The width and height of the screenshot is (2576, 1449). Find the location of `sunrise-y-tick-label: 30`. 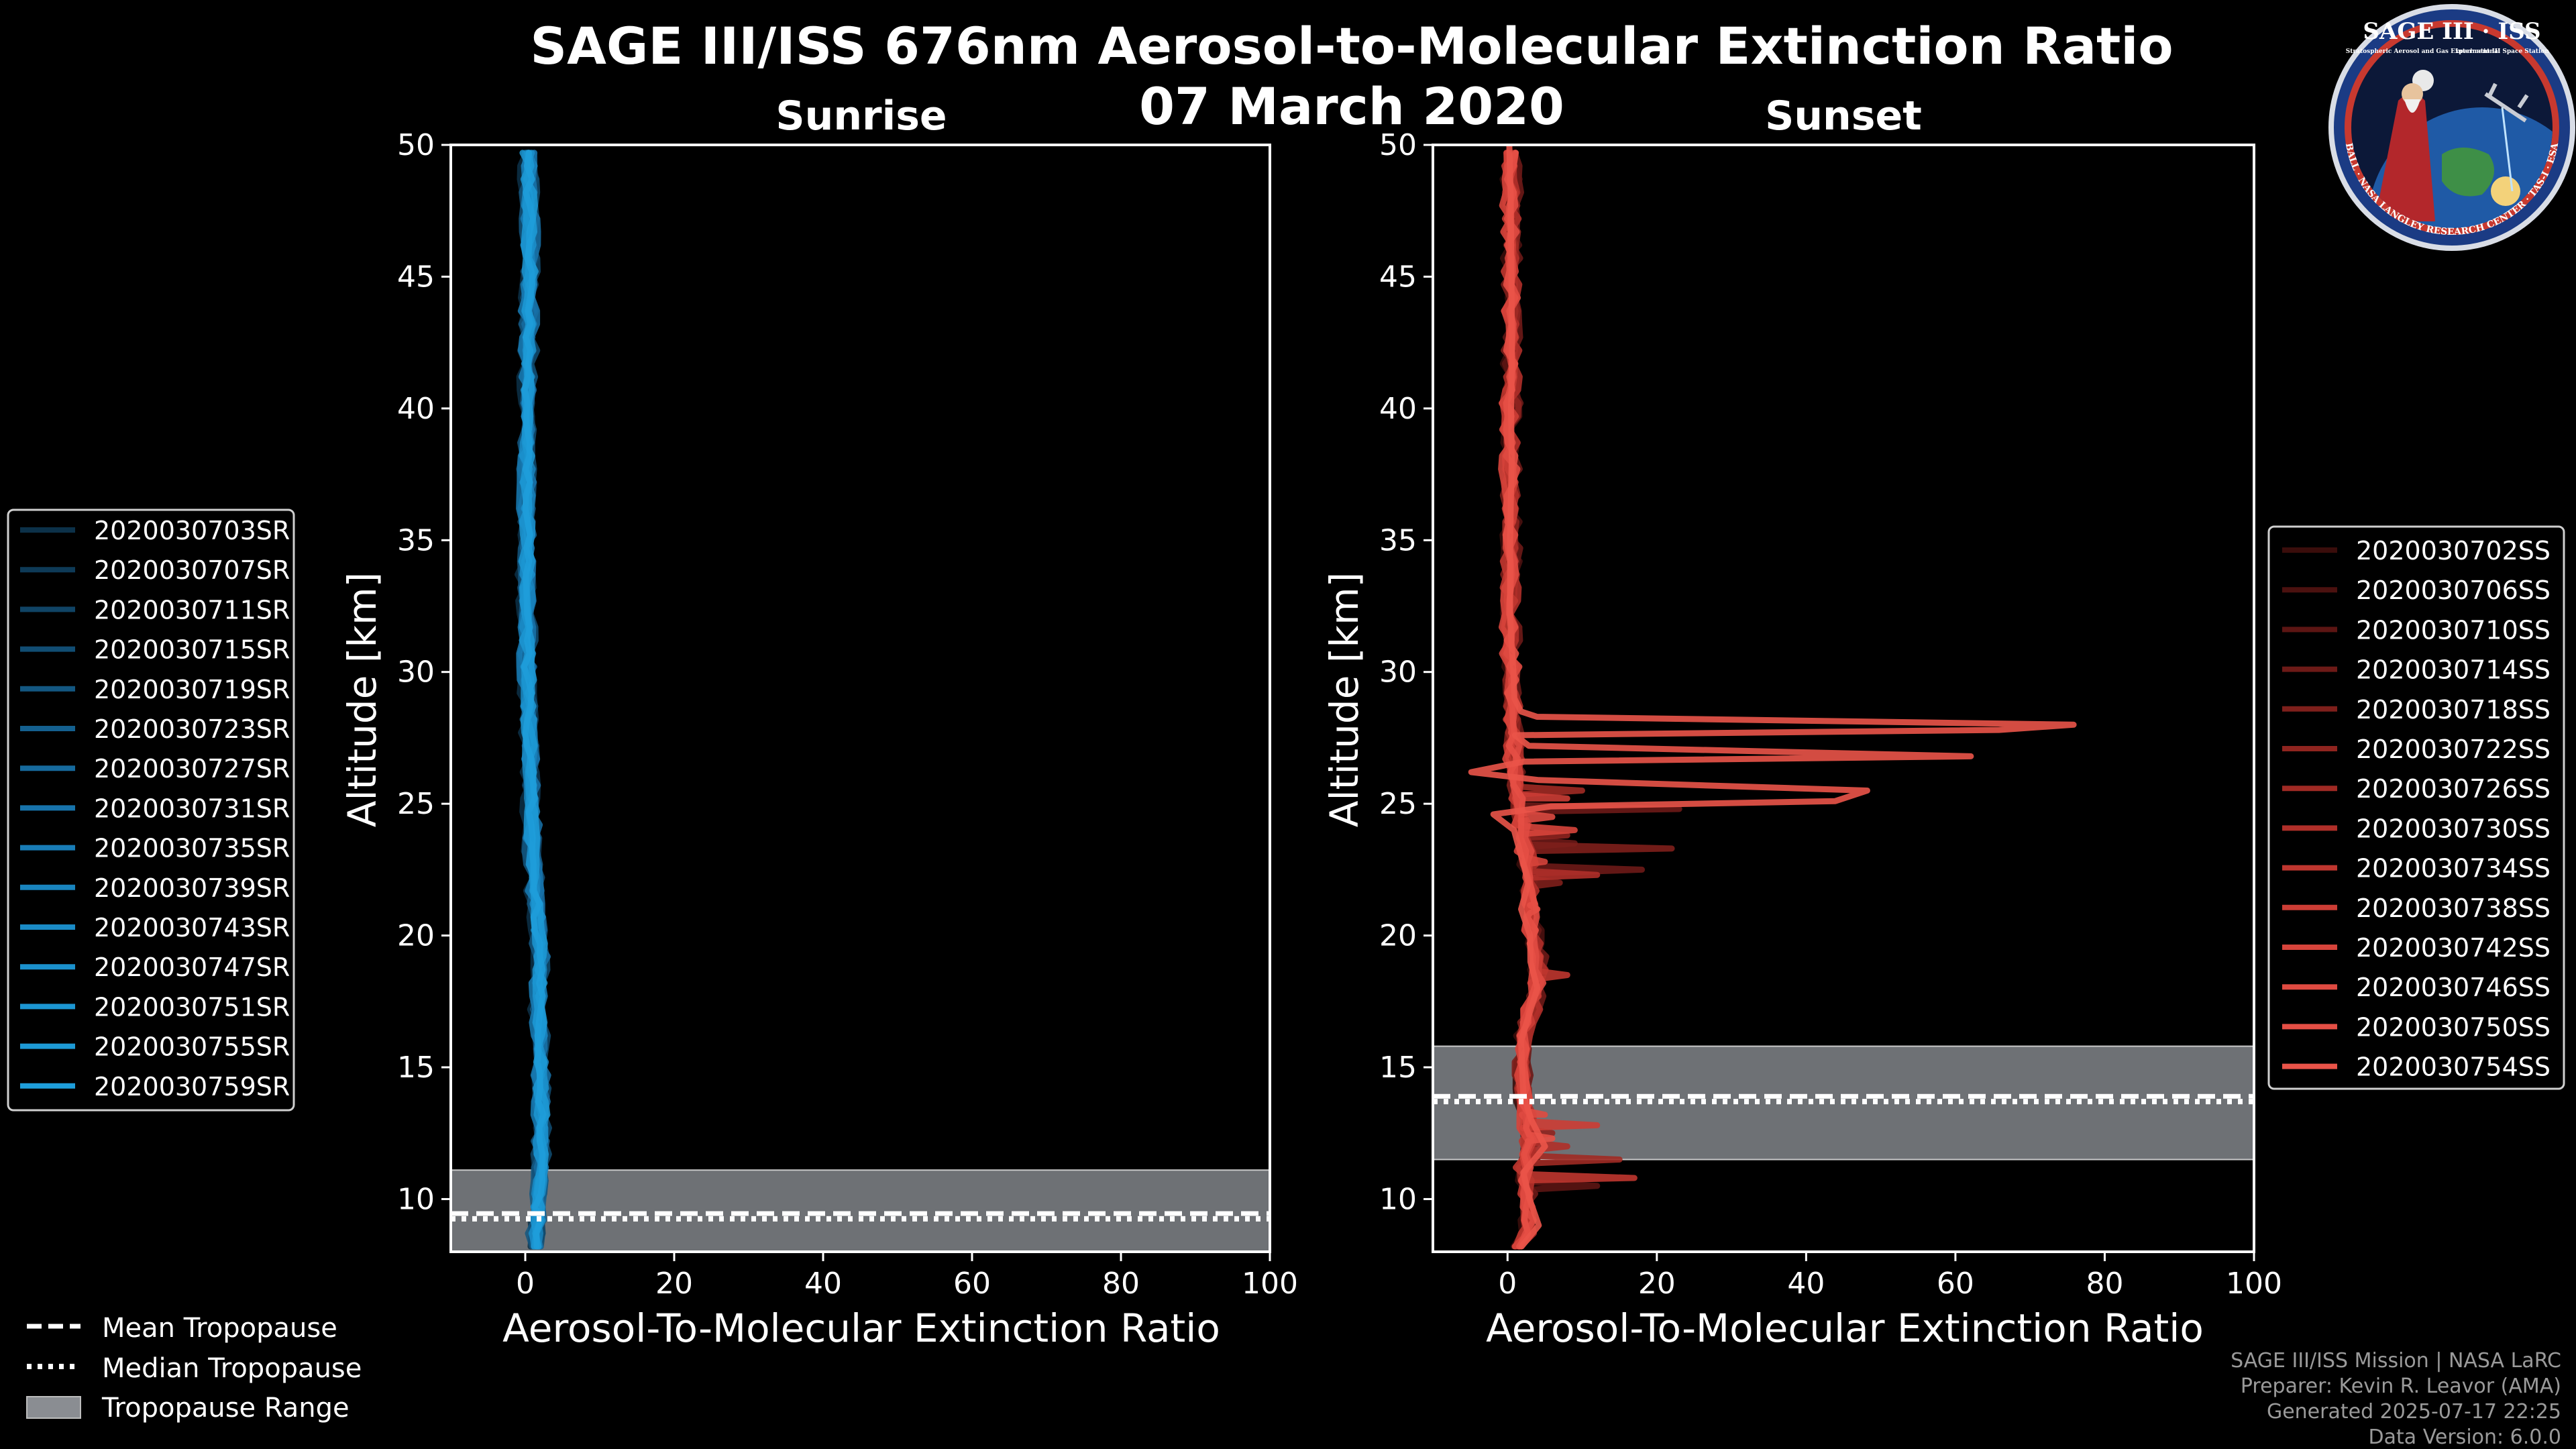

sunrise-y-tick-label: 30 is located at coordinates (416, 672).